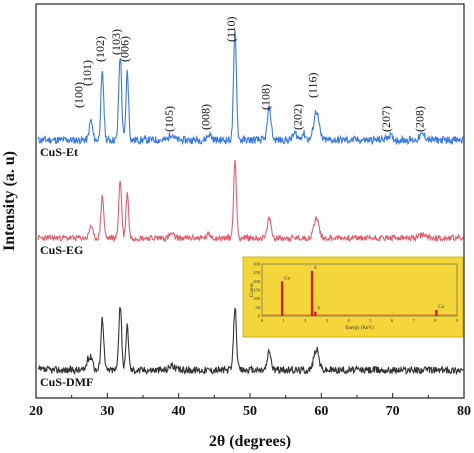 This screenshot has width=474, height=453. I want to click on inset-y-tick-label: 200, so click(257, 281).